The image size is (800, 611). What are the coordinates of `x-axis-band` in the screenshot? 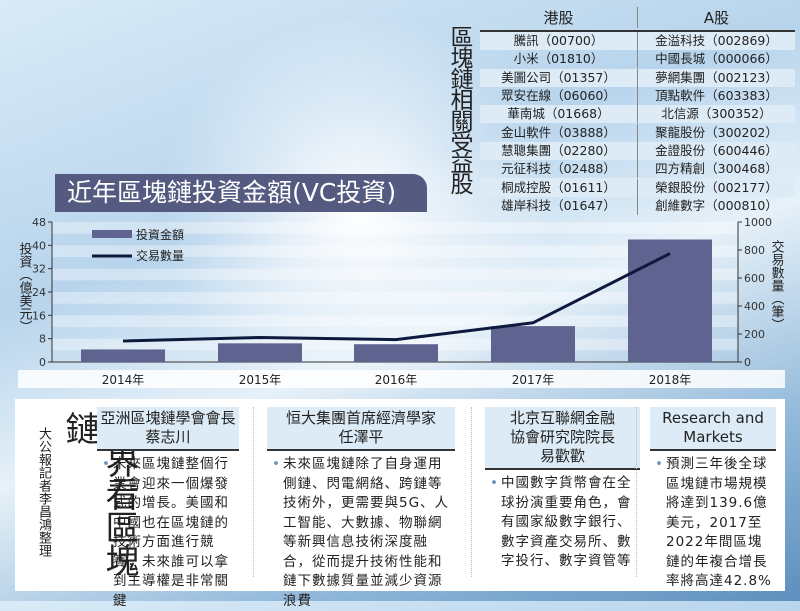 It's located at (401, 379).